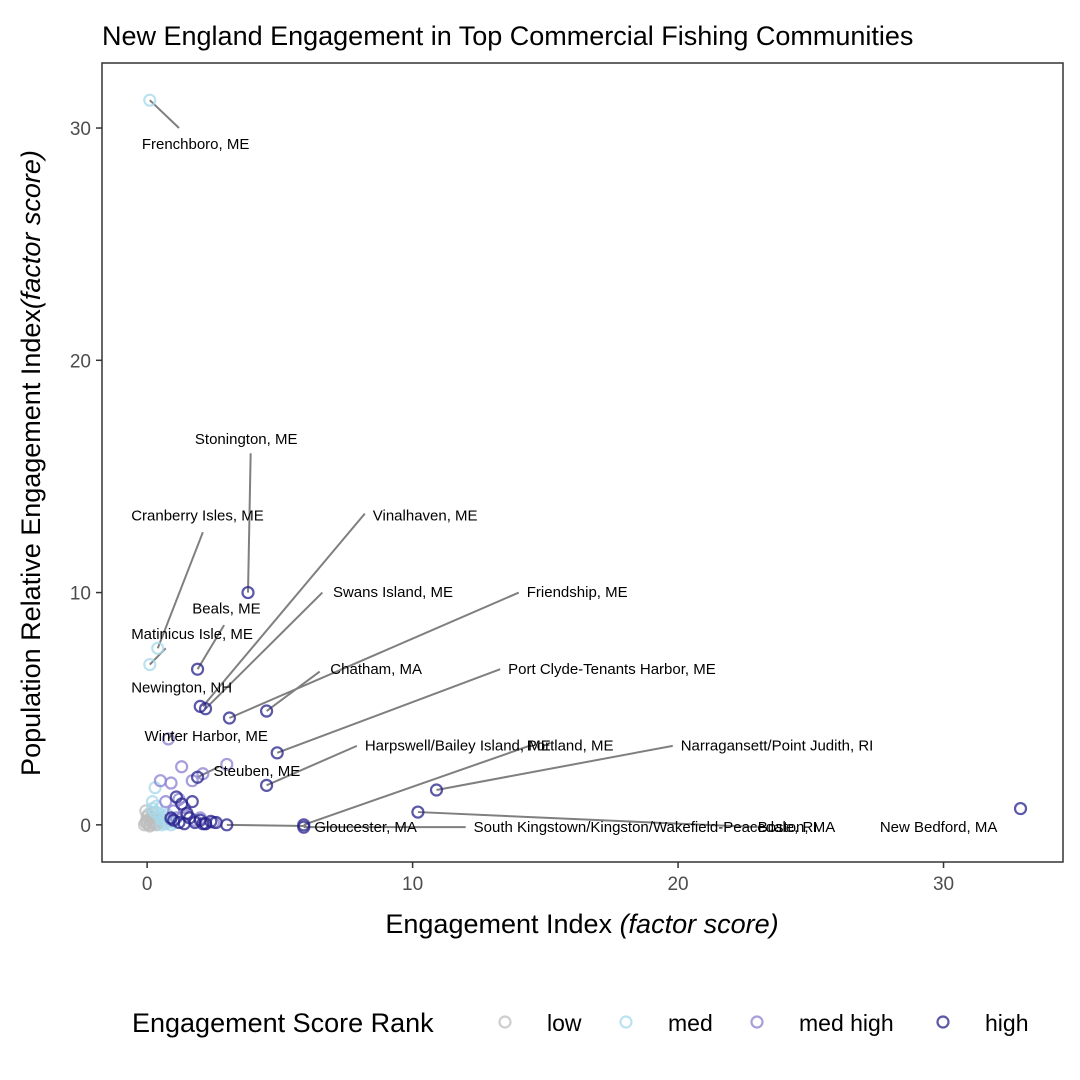 Image resolution: width=1080 pixels, height=1080 pixels. I want to click on annotation-label: Swans Island, ME, so click(393, 592).